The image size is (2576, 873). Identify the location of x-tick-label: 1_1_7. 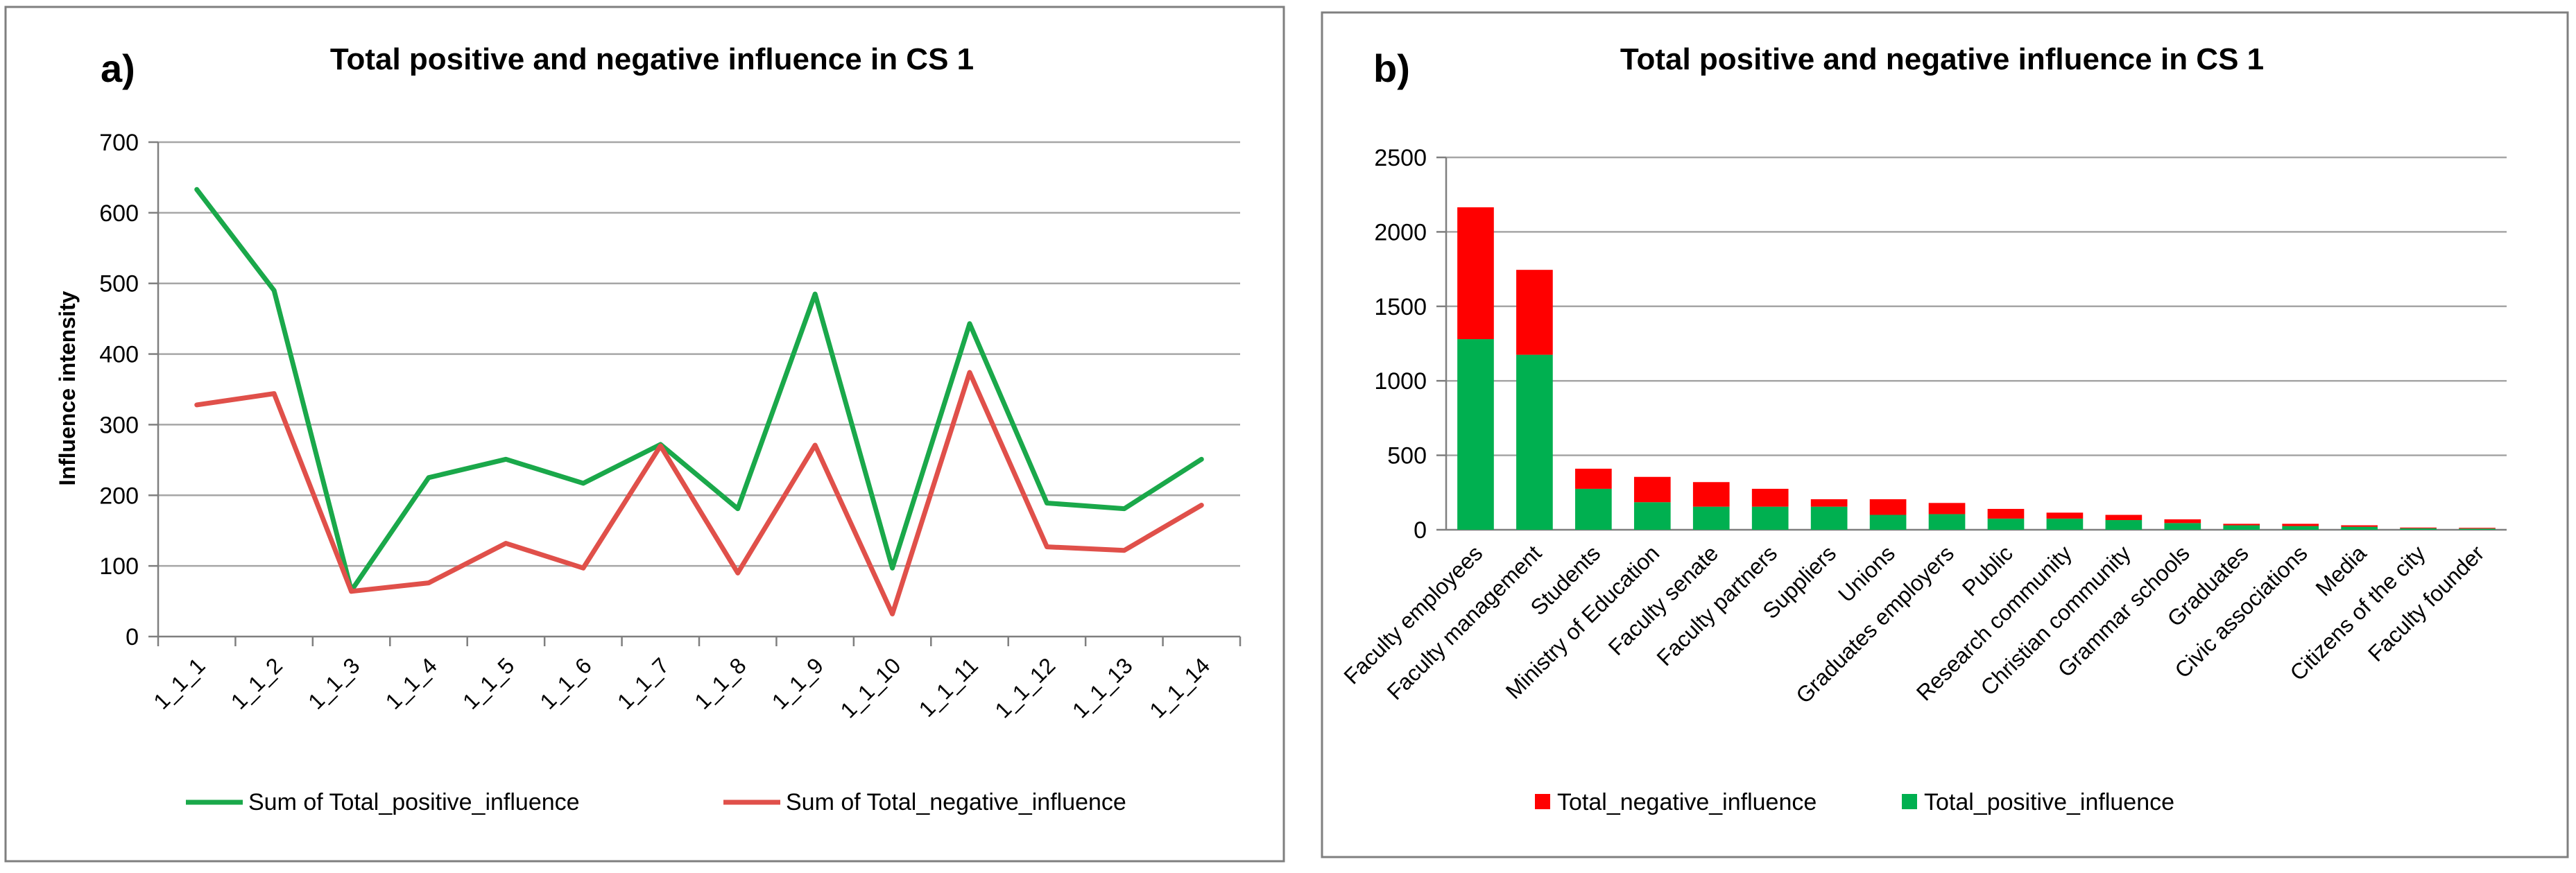
(642, 683).